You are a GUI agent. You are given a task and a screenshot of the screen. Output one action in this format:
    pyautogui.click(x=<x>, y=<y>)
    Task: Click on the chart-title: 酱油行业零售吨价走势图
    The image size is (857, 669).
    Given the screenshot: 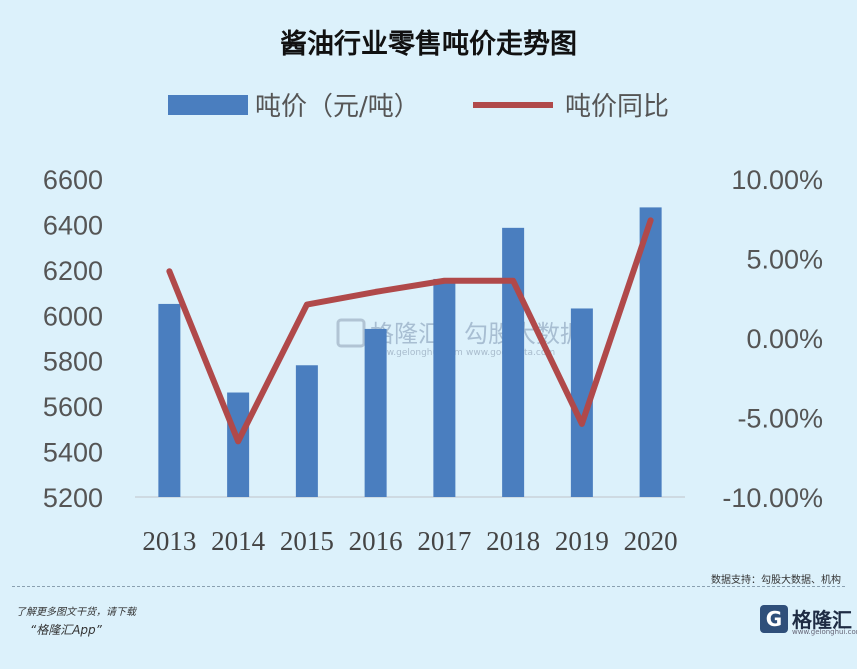 What is the action you would take?
    pyautogui.click(x=428, y=44)
    